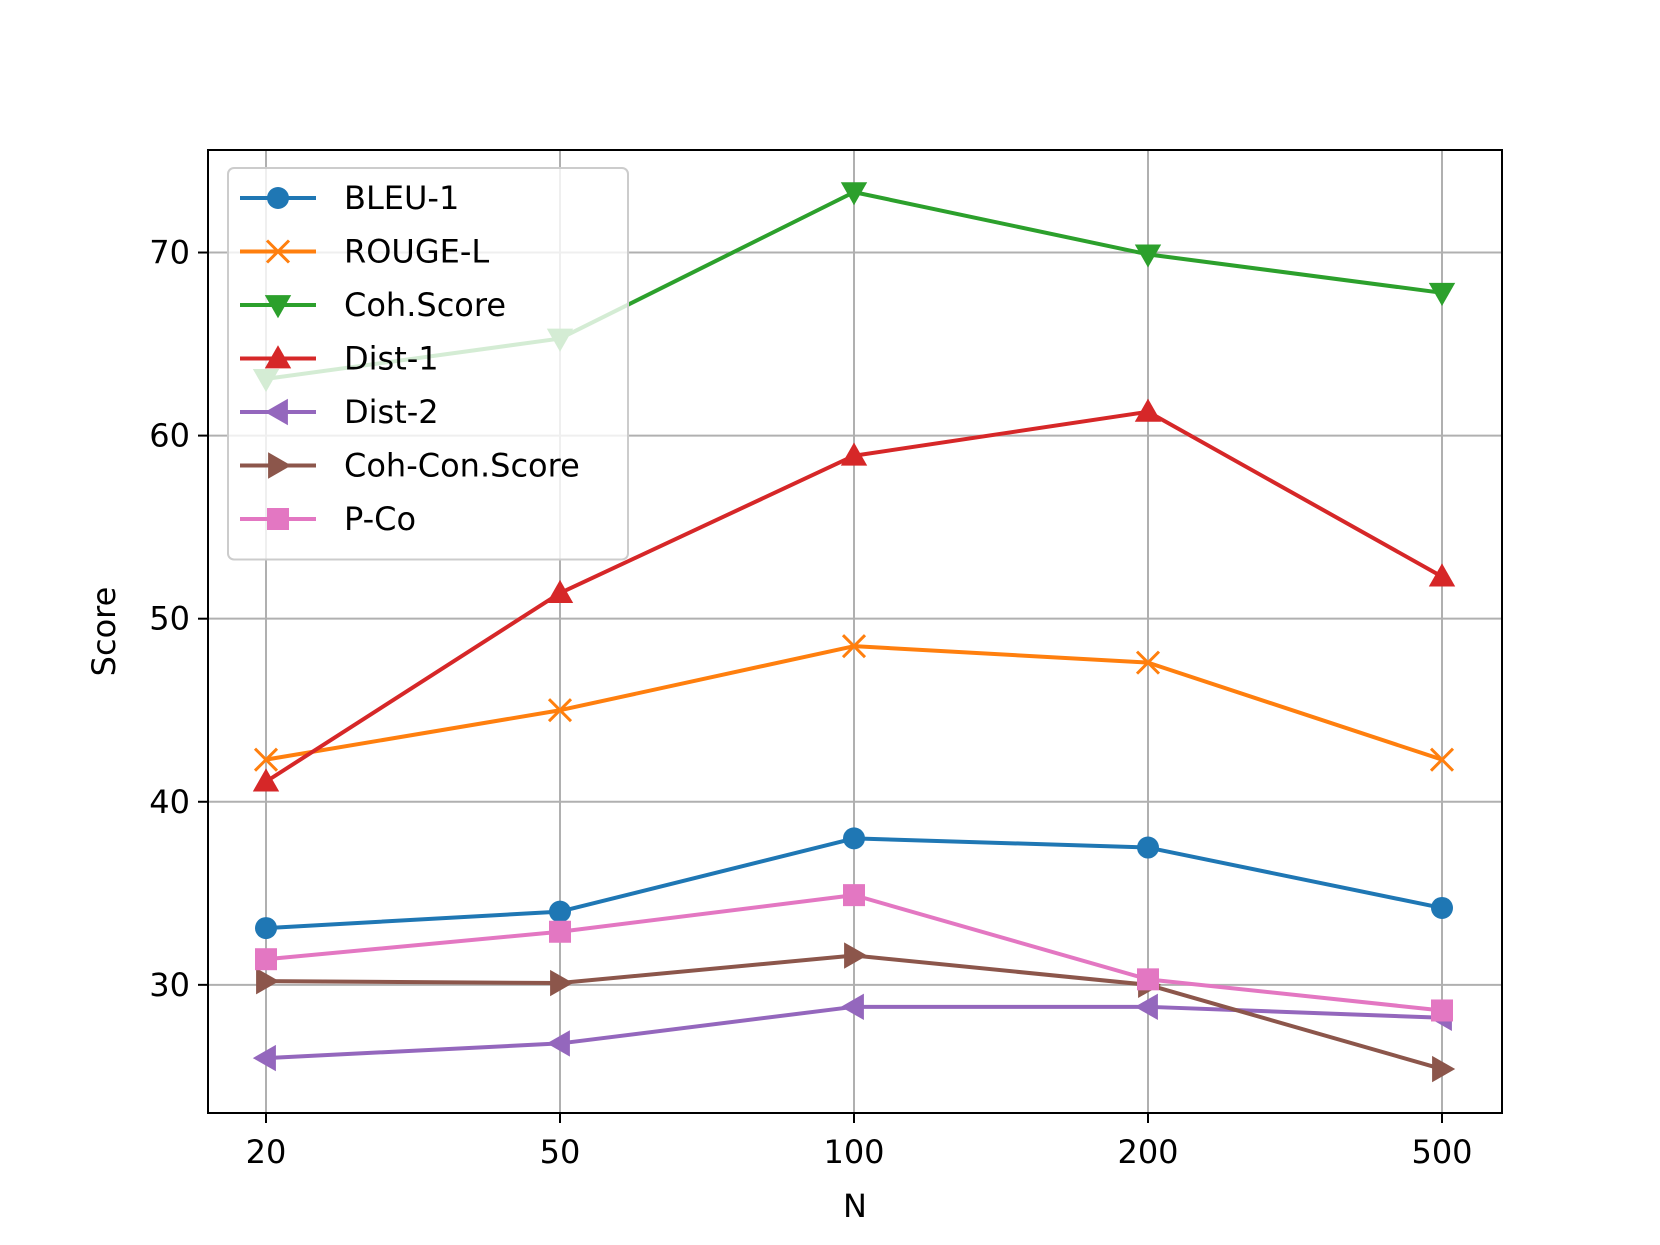 The height and width of the screenshot is (1245, 1660). What do you see at coordinates (560, 1152) in the screenshot?
I see `x-tick-label: 50` at bounding box center [560, 1152].